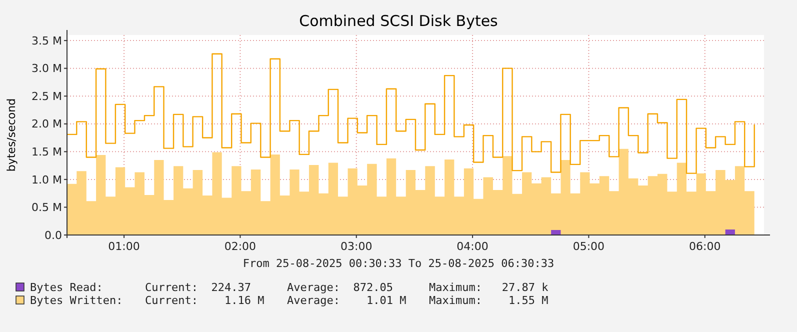  Describe the element at coordinates (47, 69) in the screenshot. I see `y-tick-label: 3.0 M` at that location.